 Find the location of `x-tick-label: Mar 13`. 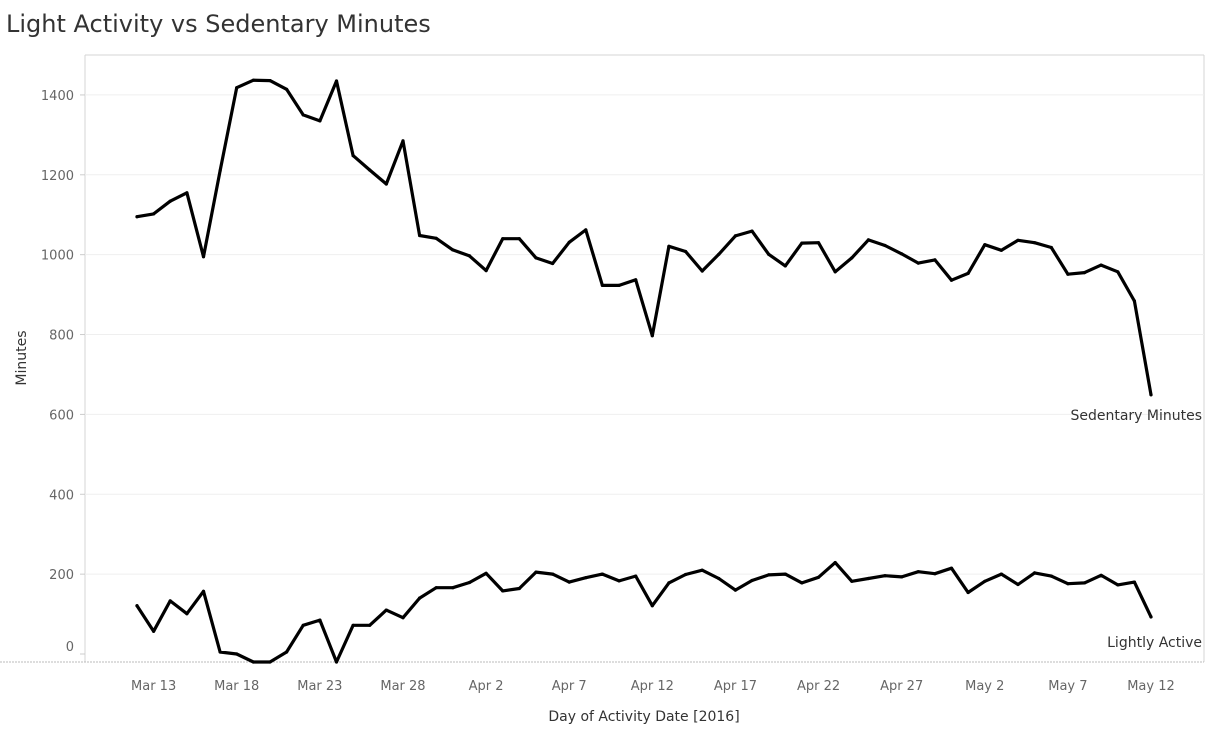

x-tick-label: Mar 13 is located at coordinates (153, 686).